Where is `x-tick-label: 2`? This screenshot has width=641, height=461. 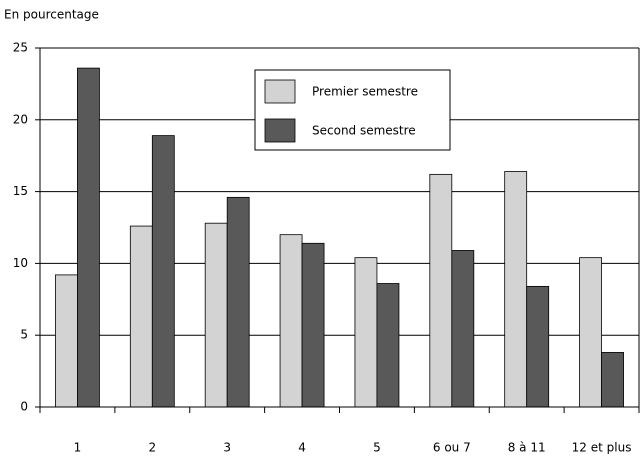 x-tick-label: 2 is located at coordinates (152, 448).